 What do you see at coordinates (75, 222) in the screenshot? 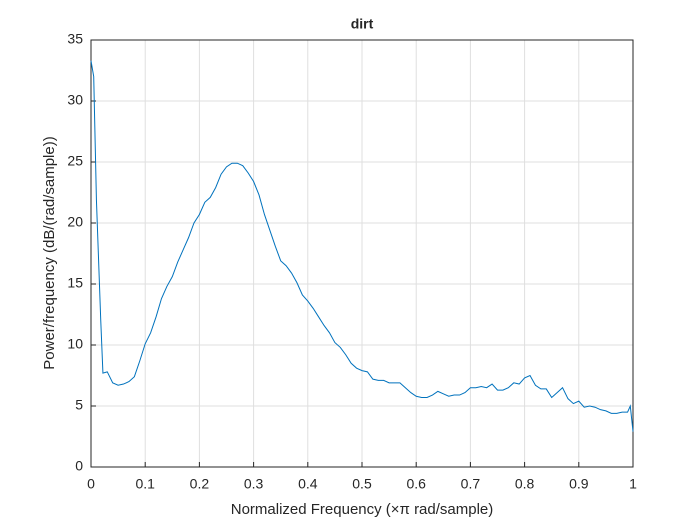
I see `y-tick-label: 20` at bounding box center [75, 222].